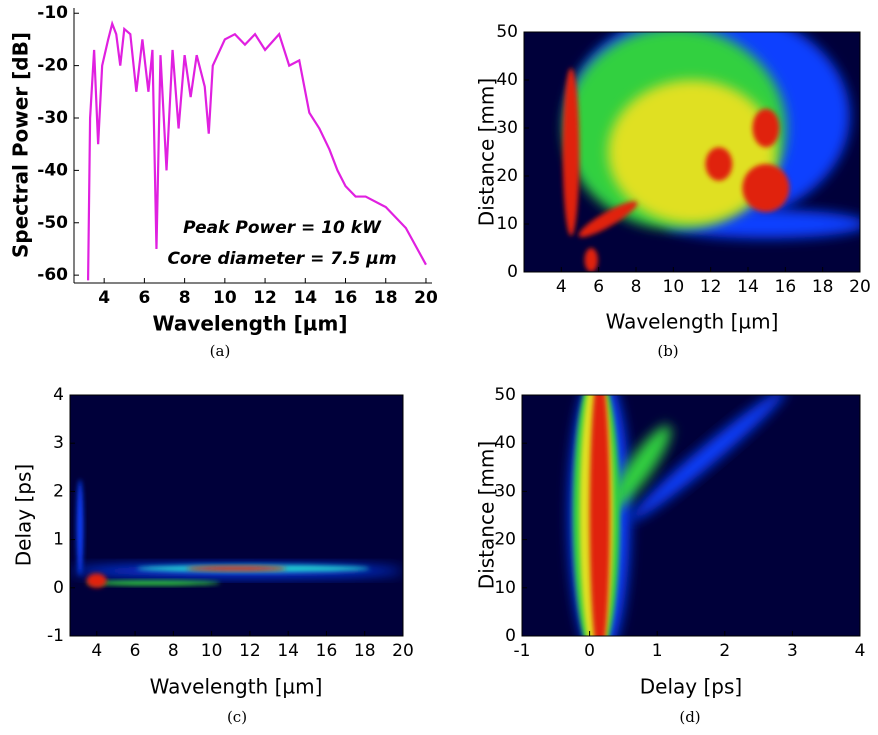  I want to click on caption: (c), so click(237, 717).